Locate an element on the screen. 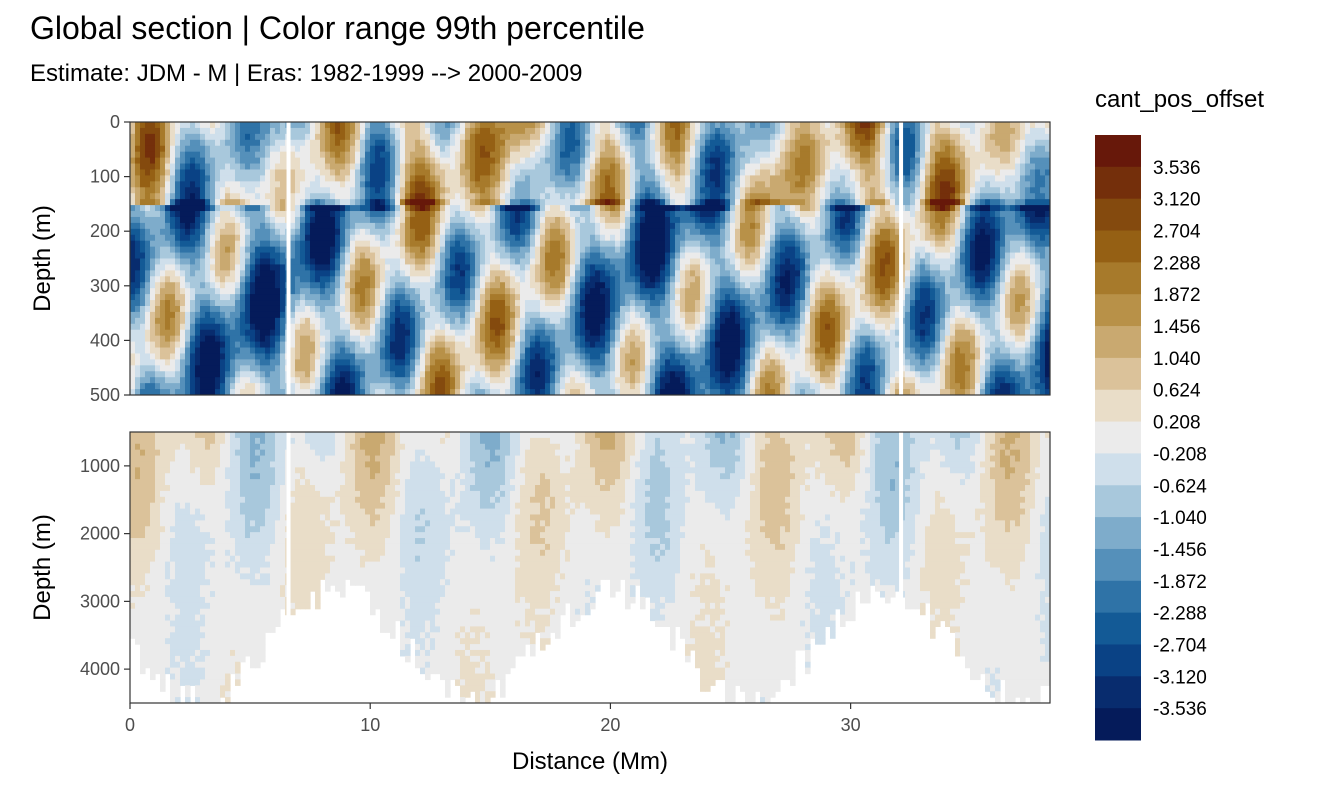 The height and width of the screenshot is (806, 1344). legend-title: cant_pos_offset is located at coordinates (1180, 99).